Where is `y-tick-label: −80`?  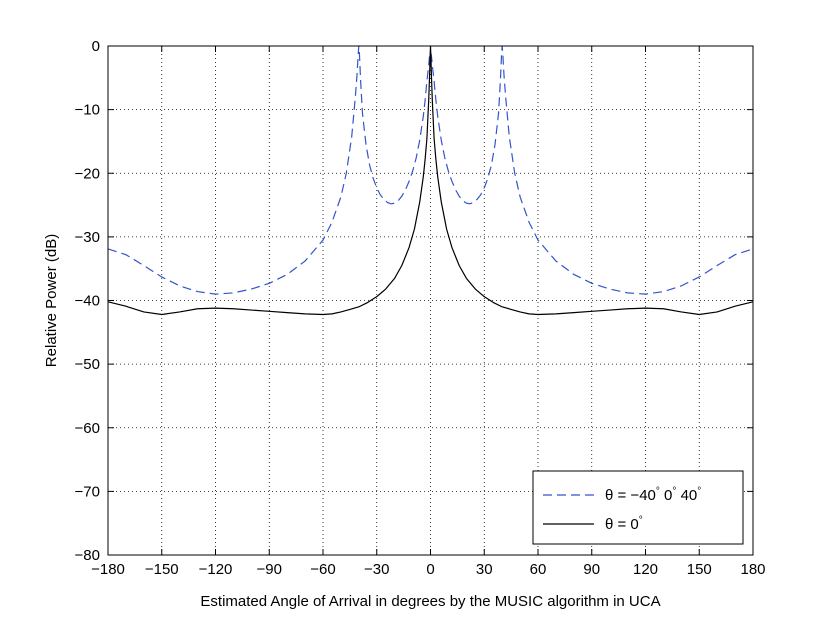
y-tick-label: −80 is located at coordinates (87, 555).